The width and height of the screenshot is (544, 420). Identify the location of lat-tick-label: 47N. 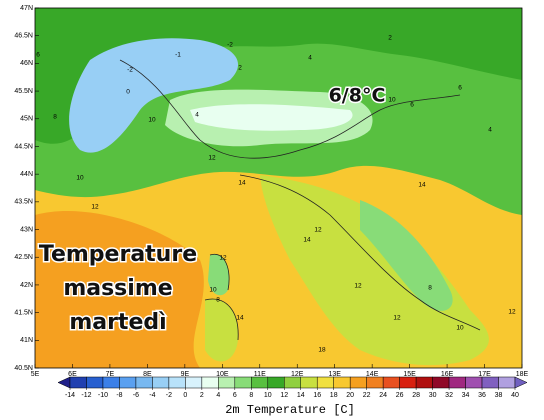
(26, 8).